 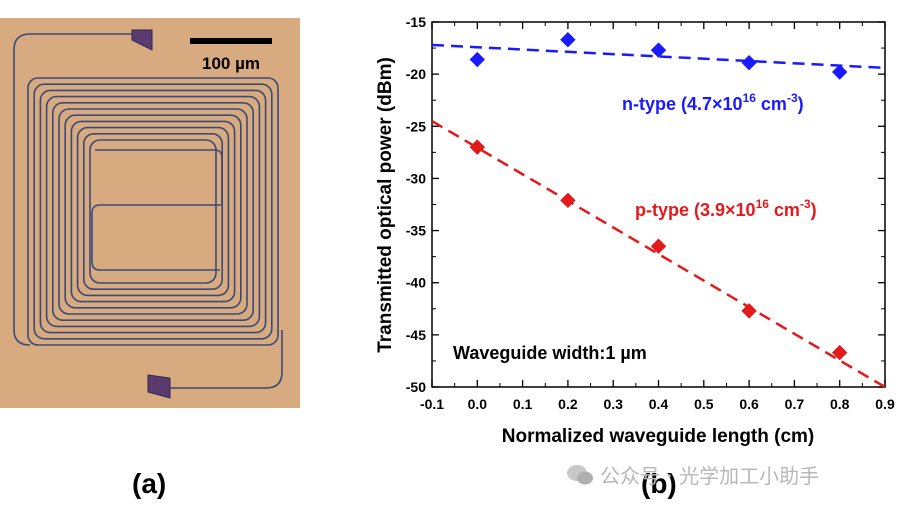 I want to click on taper-top, so click(x=142, y=40).